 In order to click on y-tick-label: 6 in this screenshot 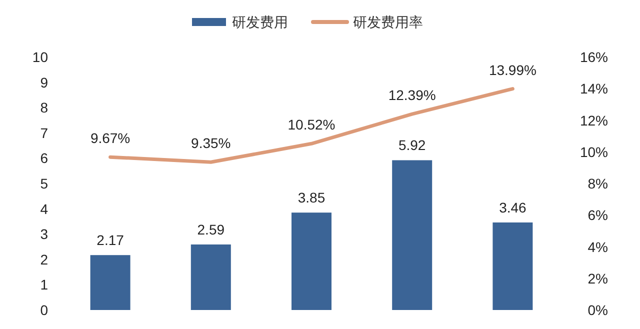, I will do `click(44, 158)`.